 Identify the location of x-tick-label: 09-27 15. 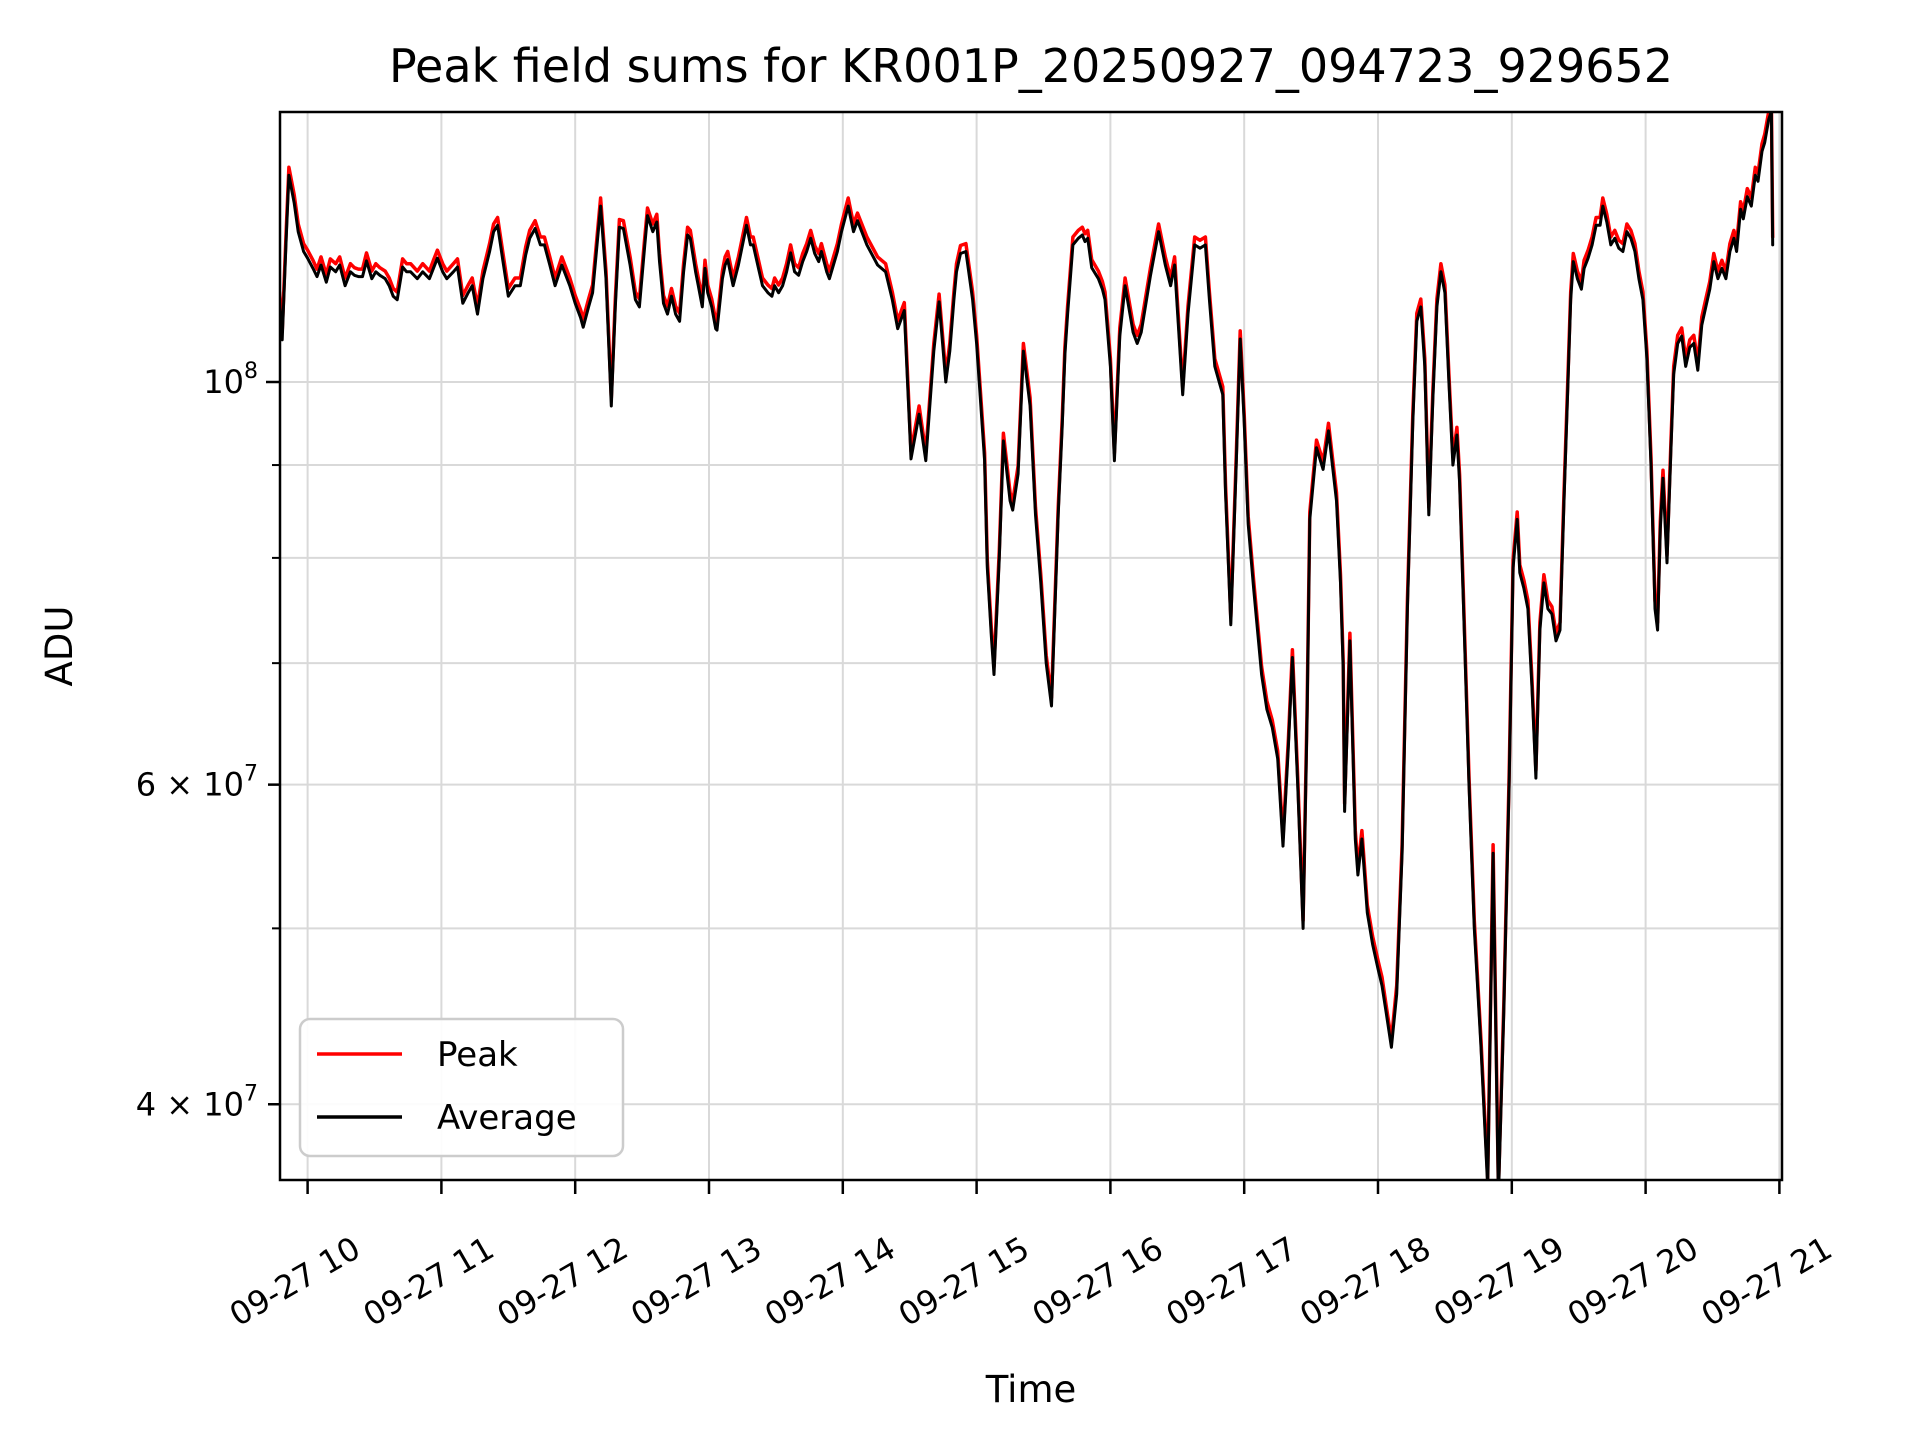
(964, 1281).